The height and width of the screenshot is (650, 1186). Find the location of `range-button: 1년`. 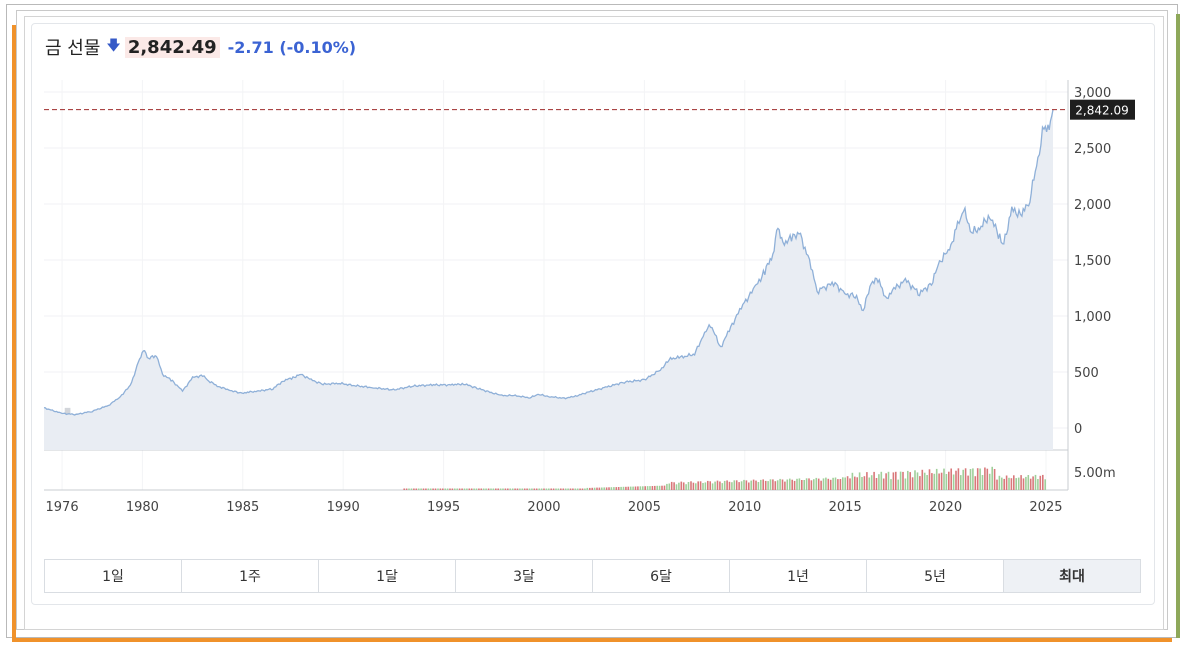

range-button: 1년 is located at coordinates (798, 576).